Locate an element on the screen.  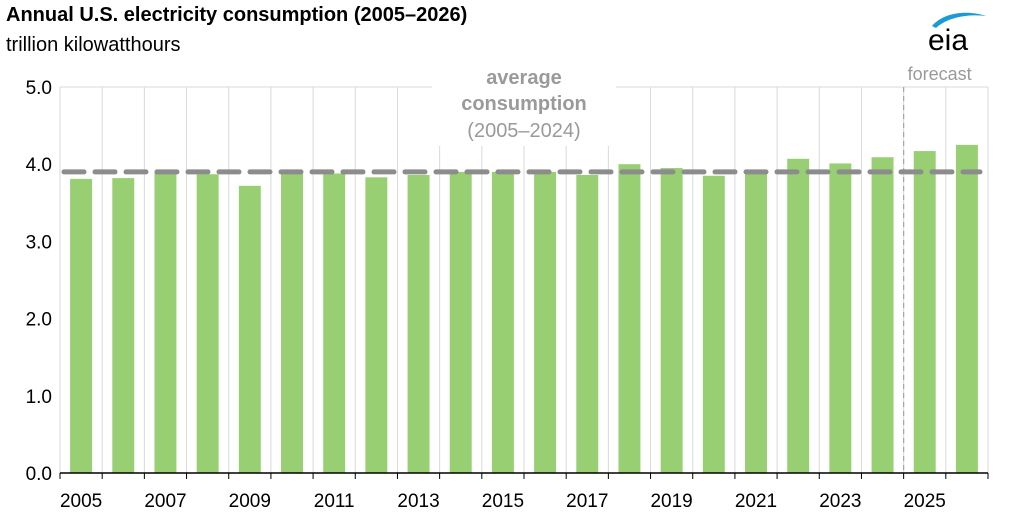
logo-swoosh is located at coordinates (959, 20).